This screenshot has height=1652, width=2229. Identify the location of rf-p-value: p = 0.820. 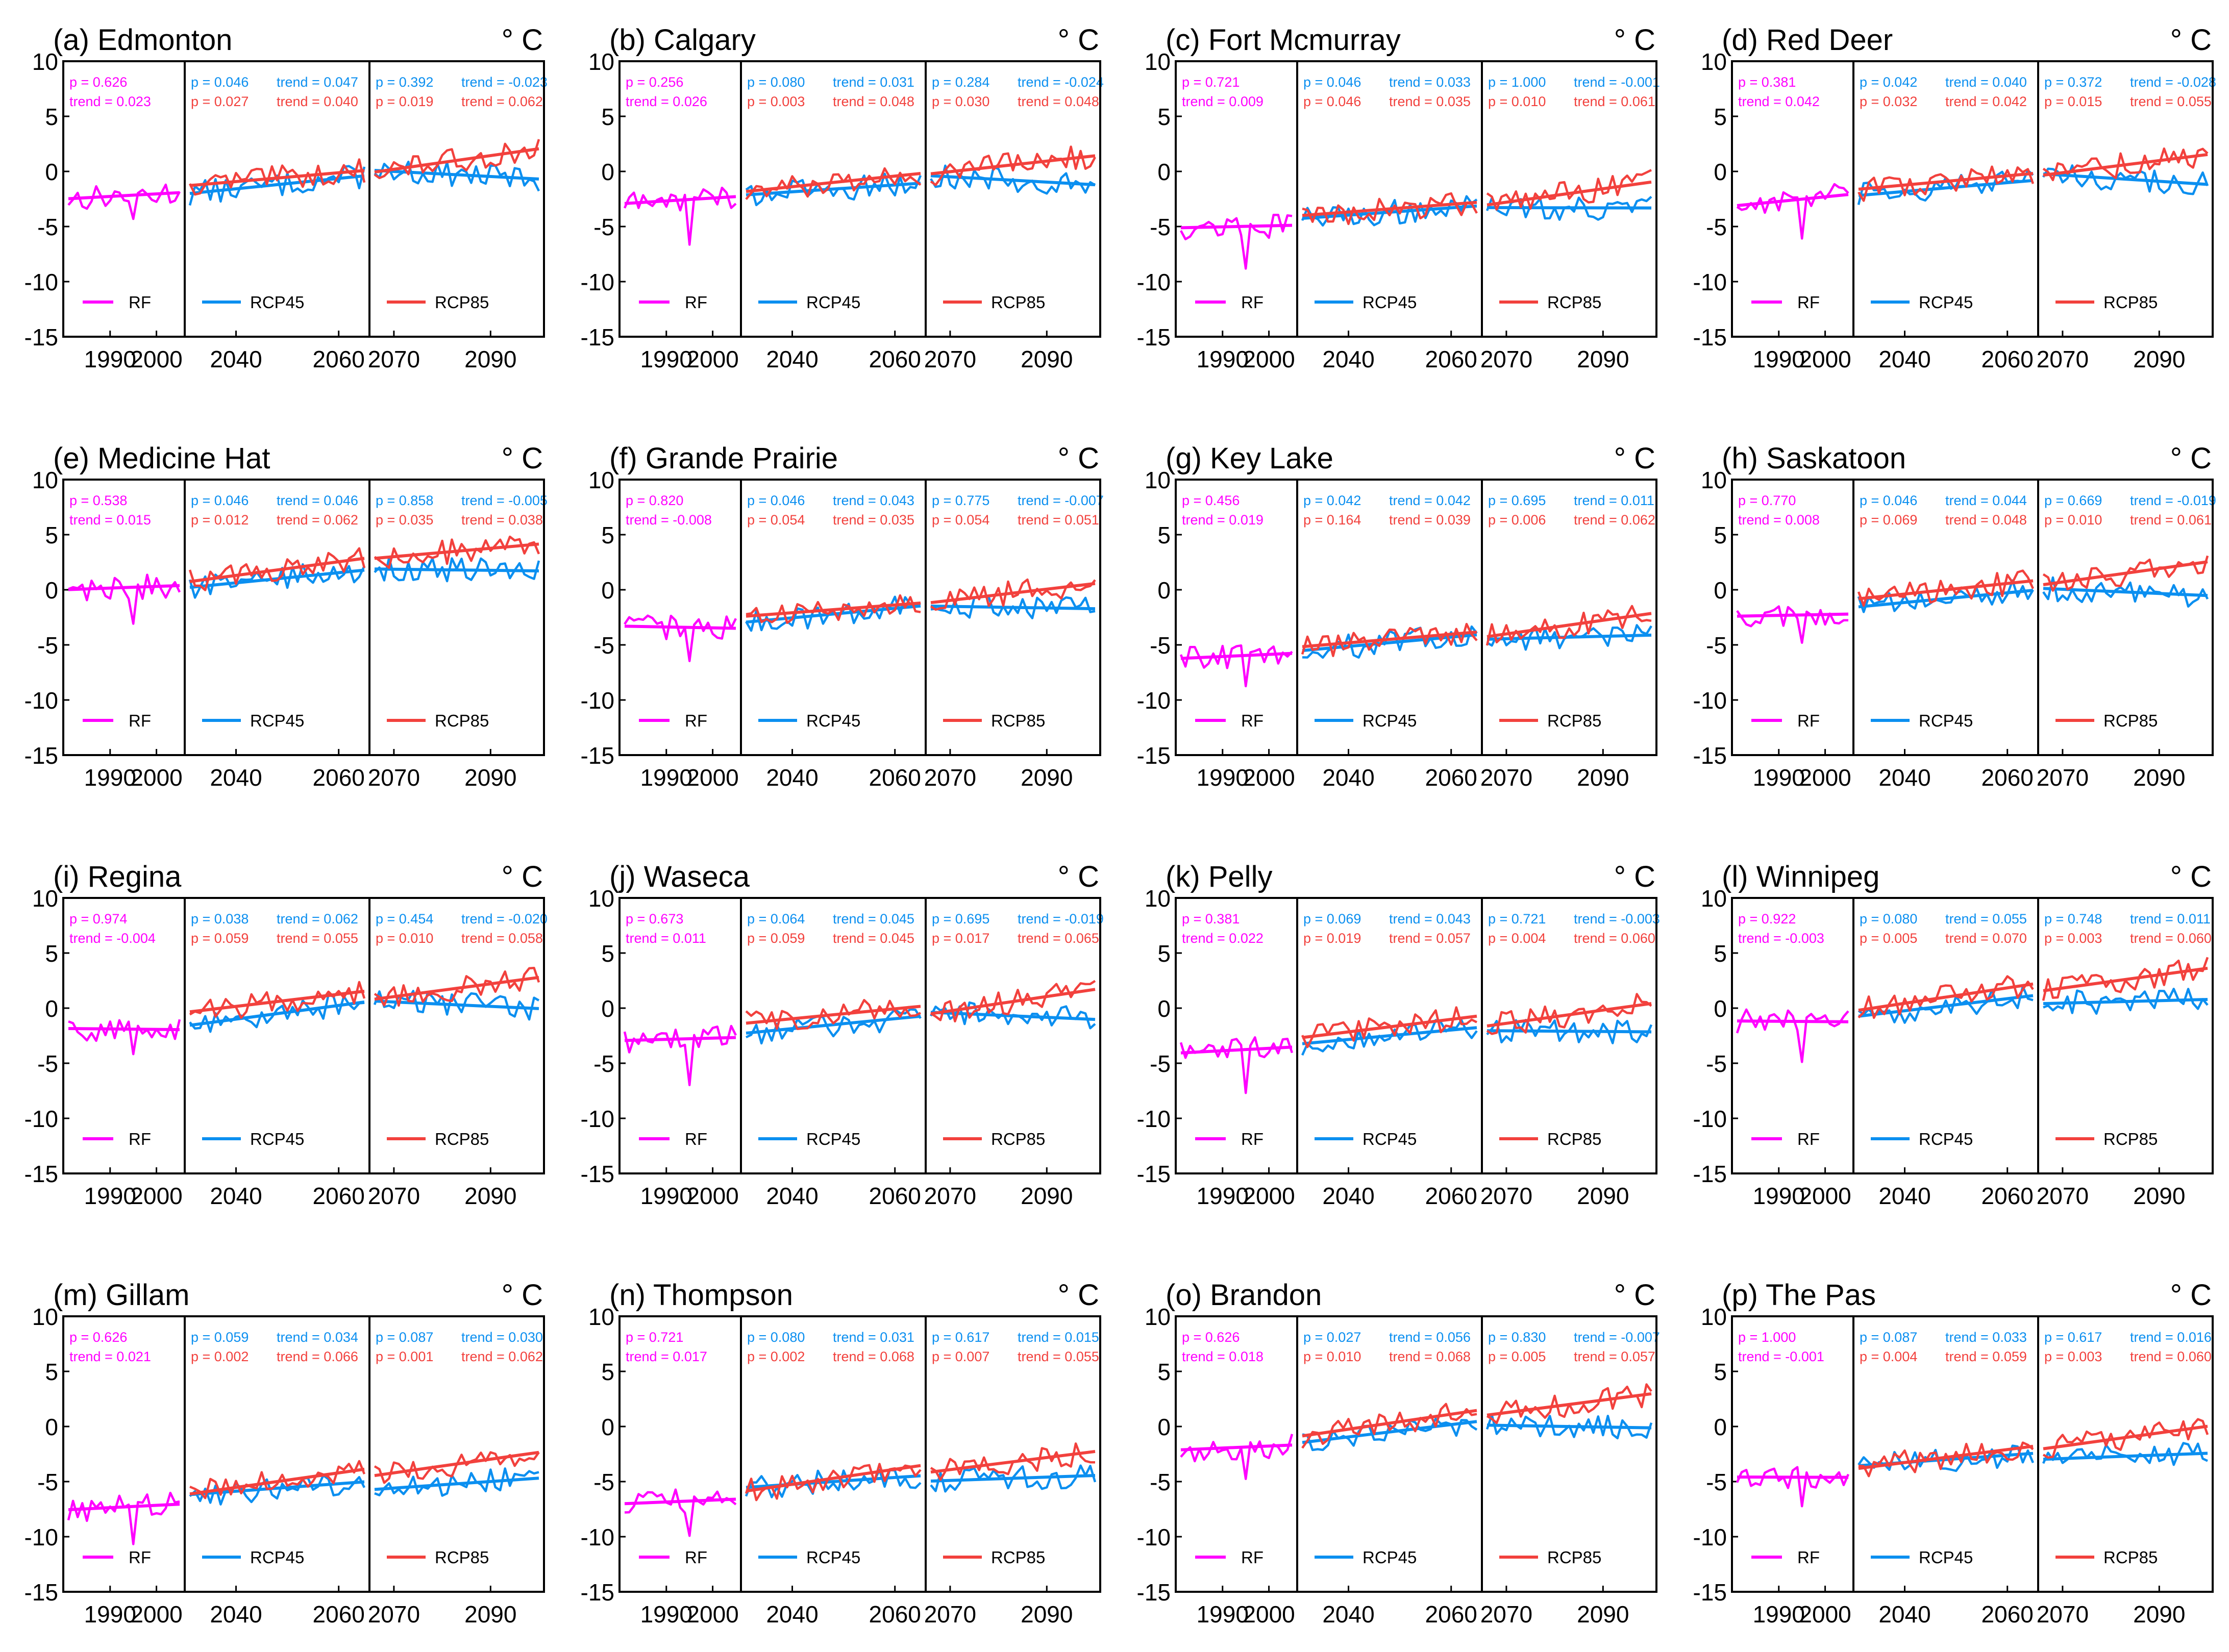
(654, 500).